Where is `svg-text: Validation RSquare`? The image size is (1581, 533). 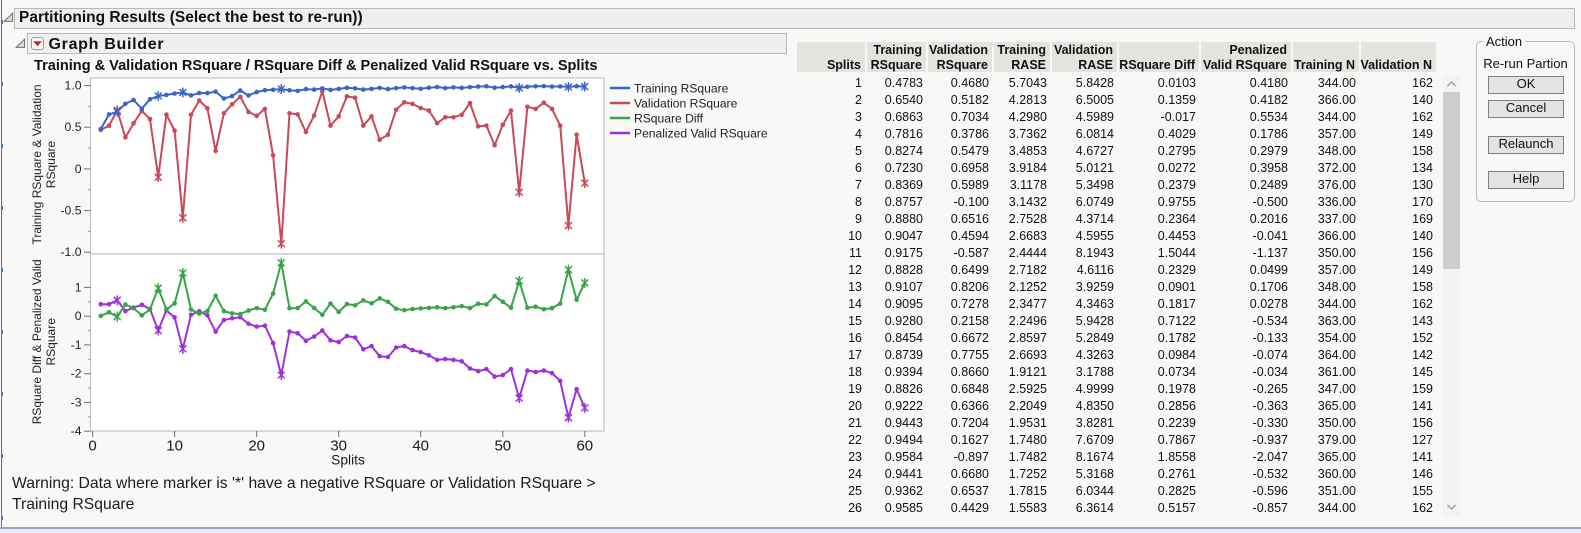 svg-text: Validation RSquare is located at coordinates (686, 104).